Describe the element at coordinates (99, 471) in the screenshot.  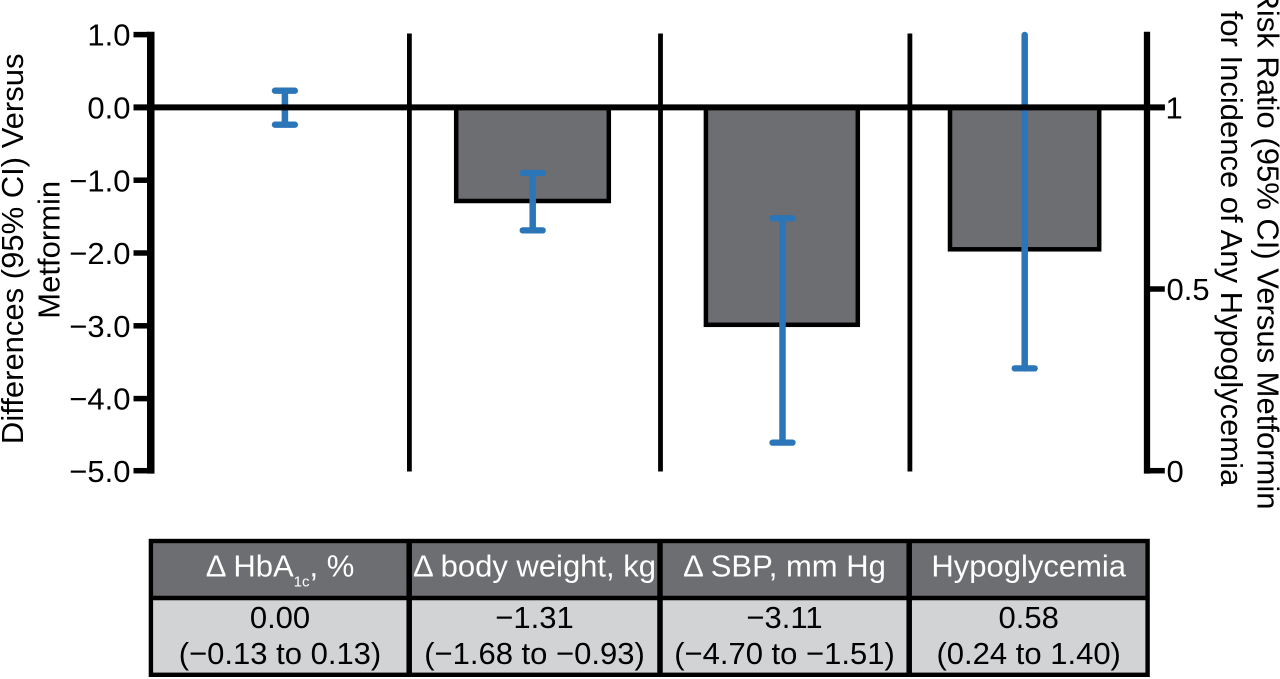
I see `svg-text: −5.0` at that location.